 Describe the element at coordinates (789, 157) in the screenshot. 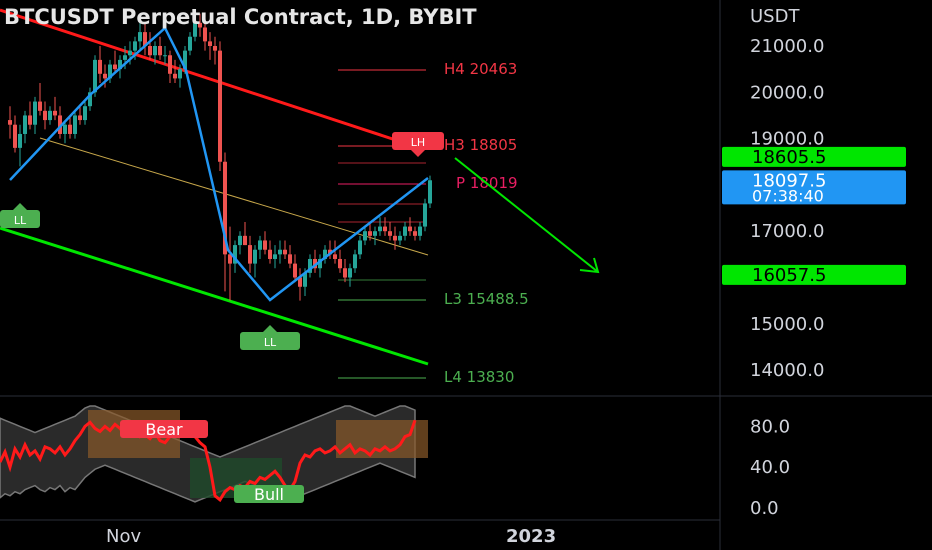

I see `price-badge-label: 18605.5` at that location.